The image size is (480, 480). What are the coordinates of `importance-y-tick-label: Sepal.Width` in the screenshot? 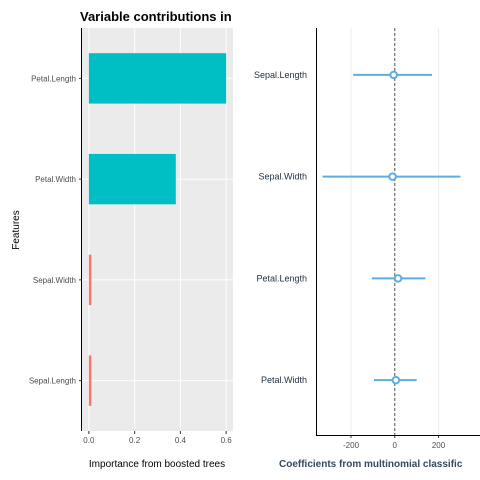 It's located at (54, 280).